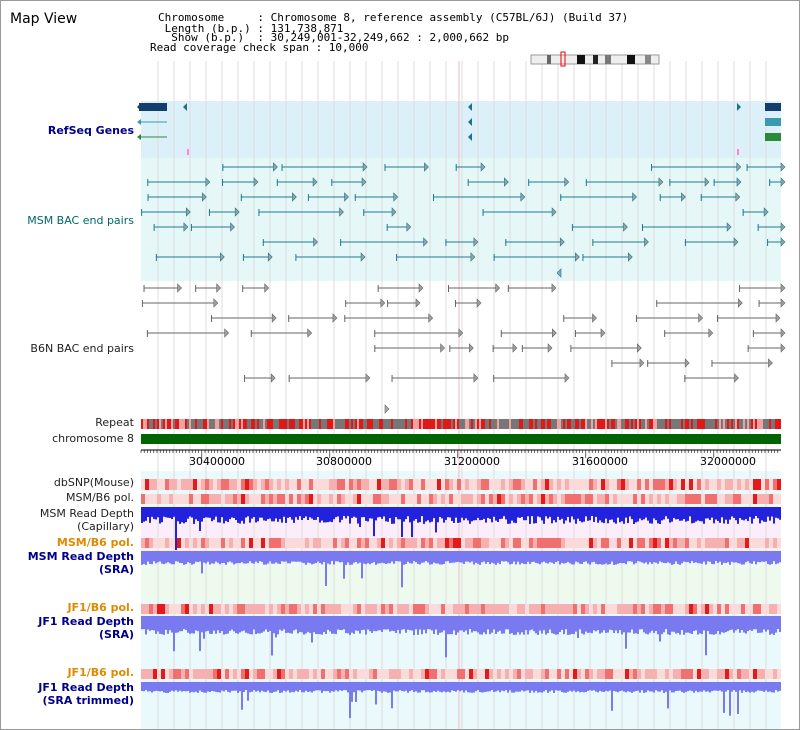 The height and width of the screenshot is (730, 800). I want to click on track-label-b6n-bac: B6N BAC end pairs, so click(82, 348).